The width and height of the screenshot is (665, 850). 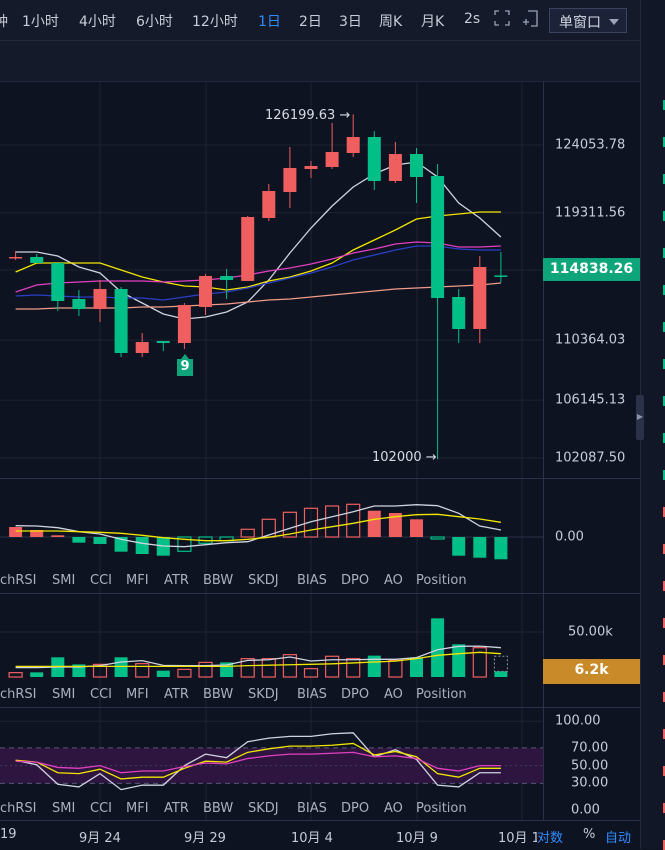 What do you see at coordinates (215, 22) in the screenshot?
I see `interval-12h: 12小时` at bounding box center [215, 22].